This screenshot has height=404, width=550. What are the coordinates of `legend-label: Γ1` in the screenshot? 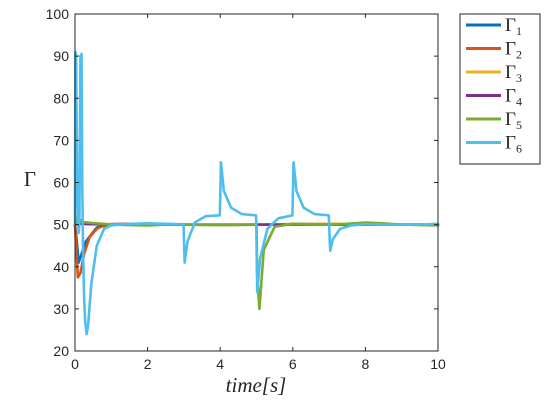 It's located at (513, 26).